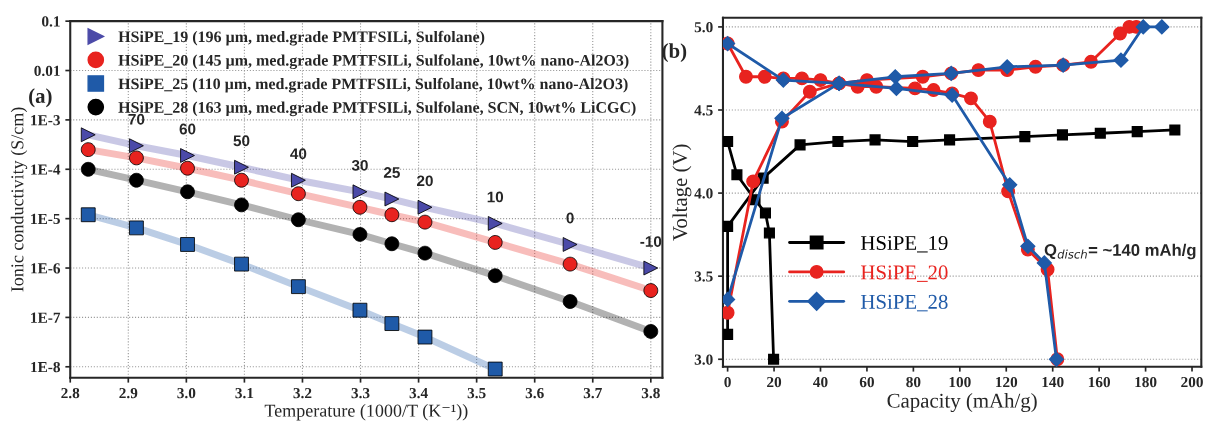 This screenshot has width=1211, height=423. Describe the element at coordinates (650, 393) in the screenshot. I see `x-tick-label: 3.8` at that location.